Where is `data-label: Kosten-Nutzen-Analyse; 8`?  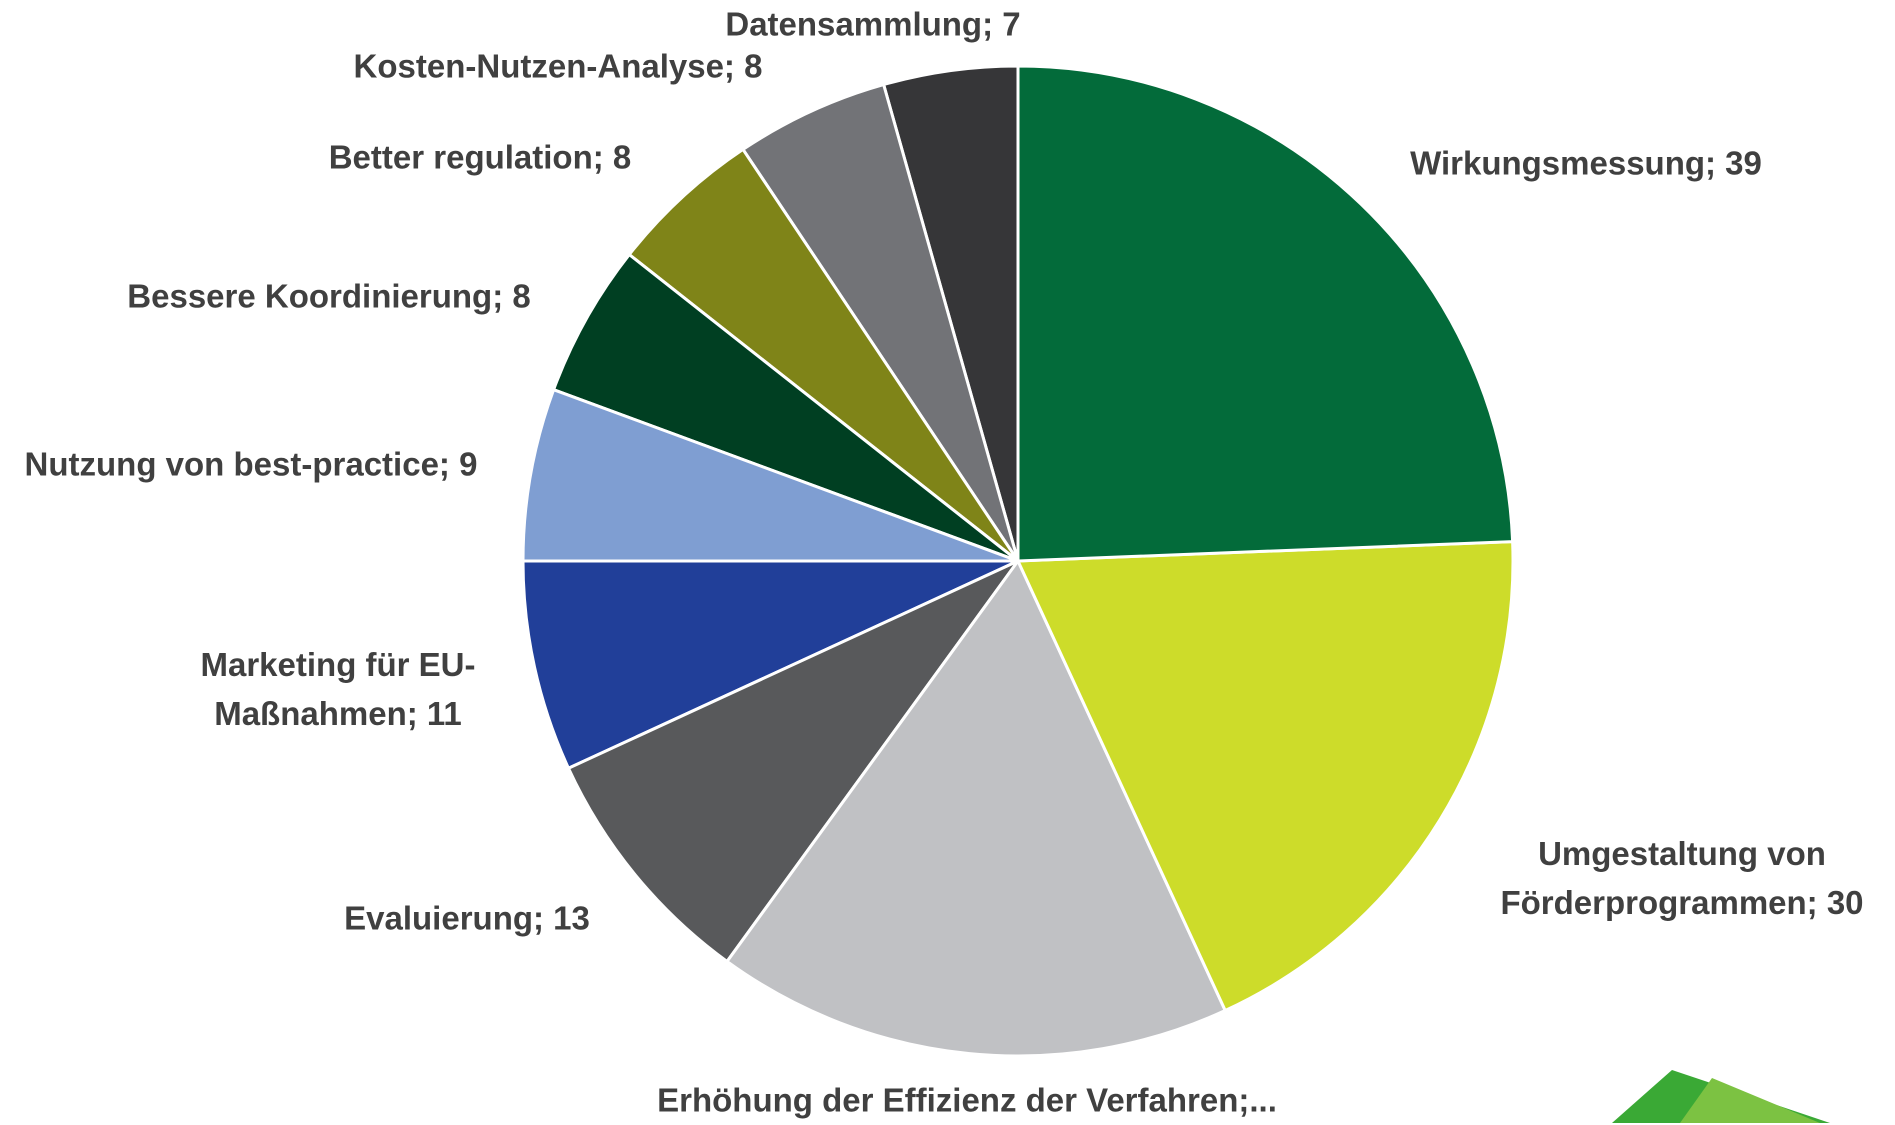 data-label: Kosten-Nutzen-Analyse; 8 is located at coordinates (558, 66).